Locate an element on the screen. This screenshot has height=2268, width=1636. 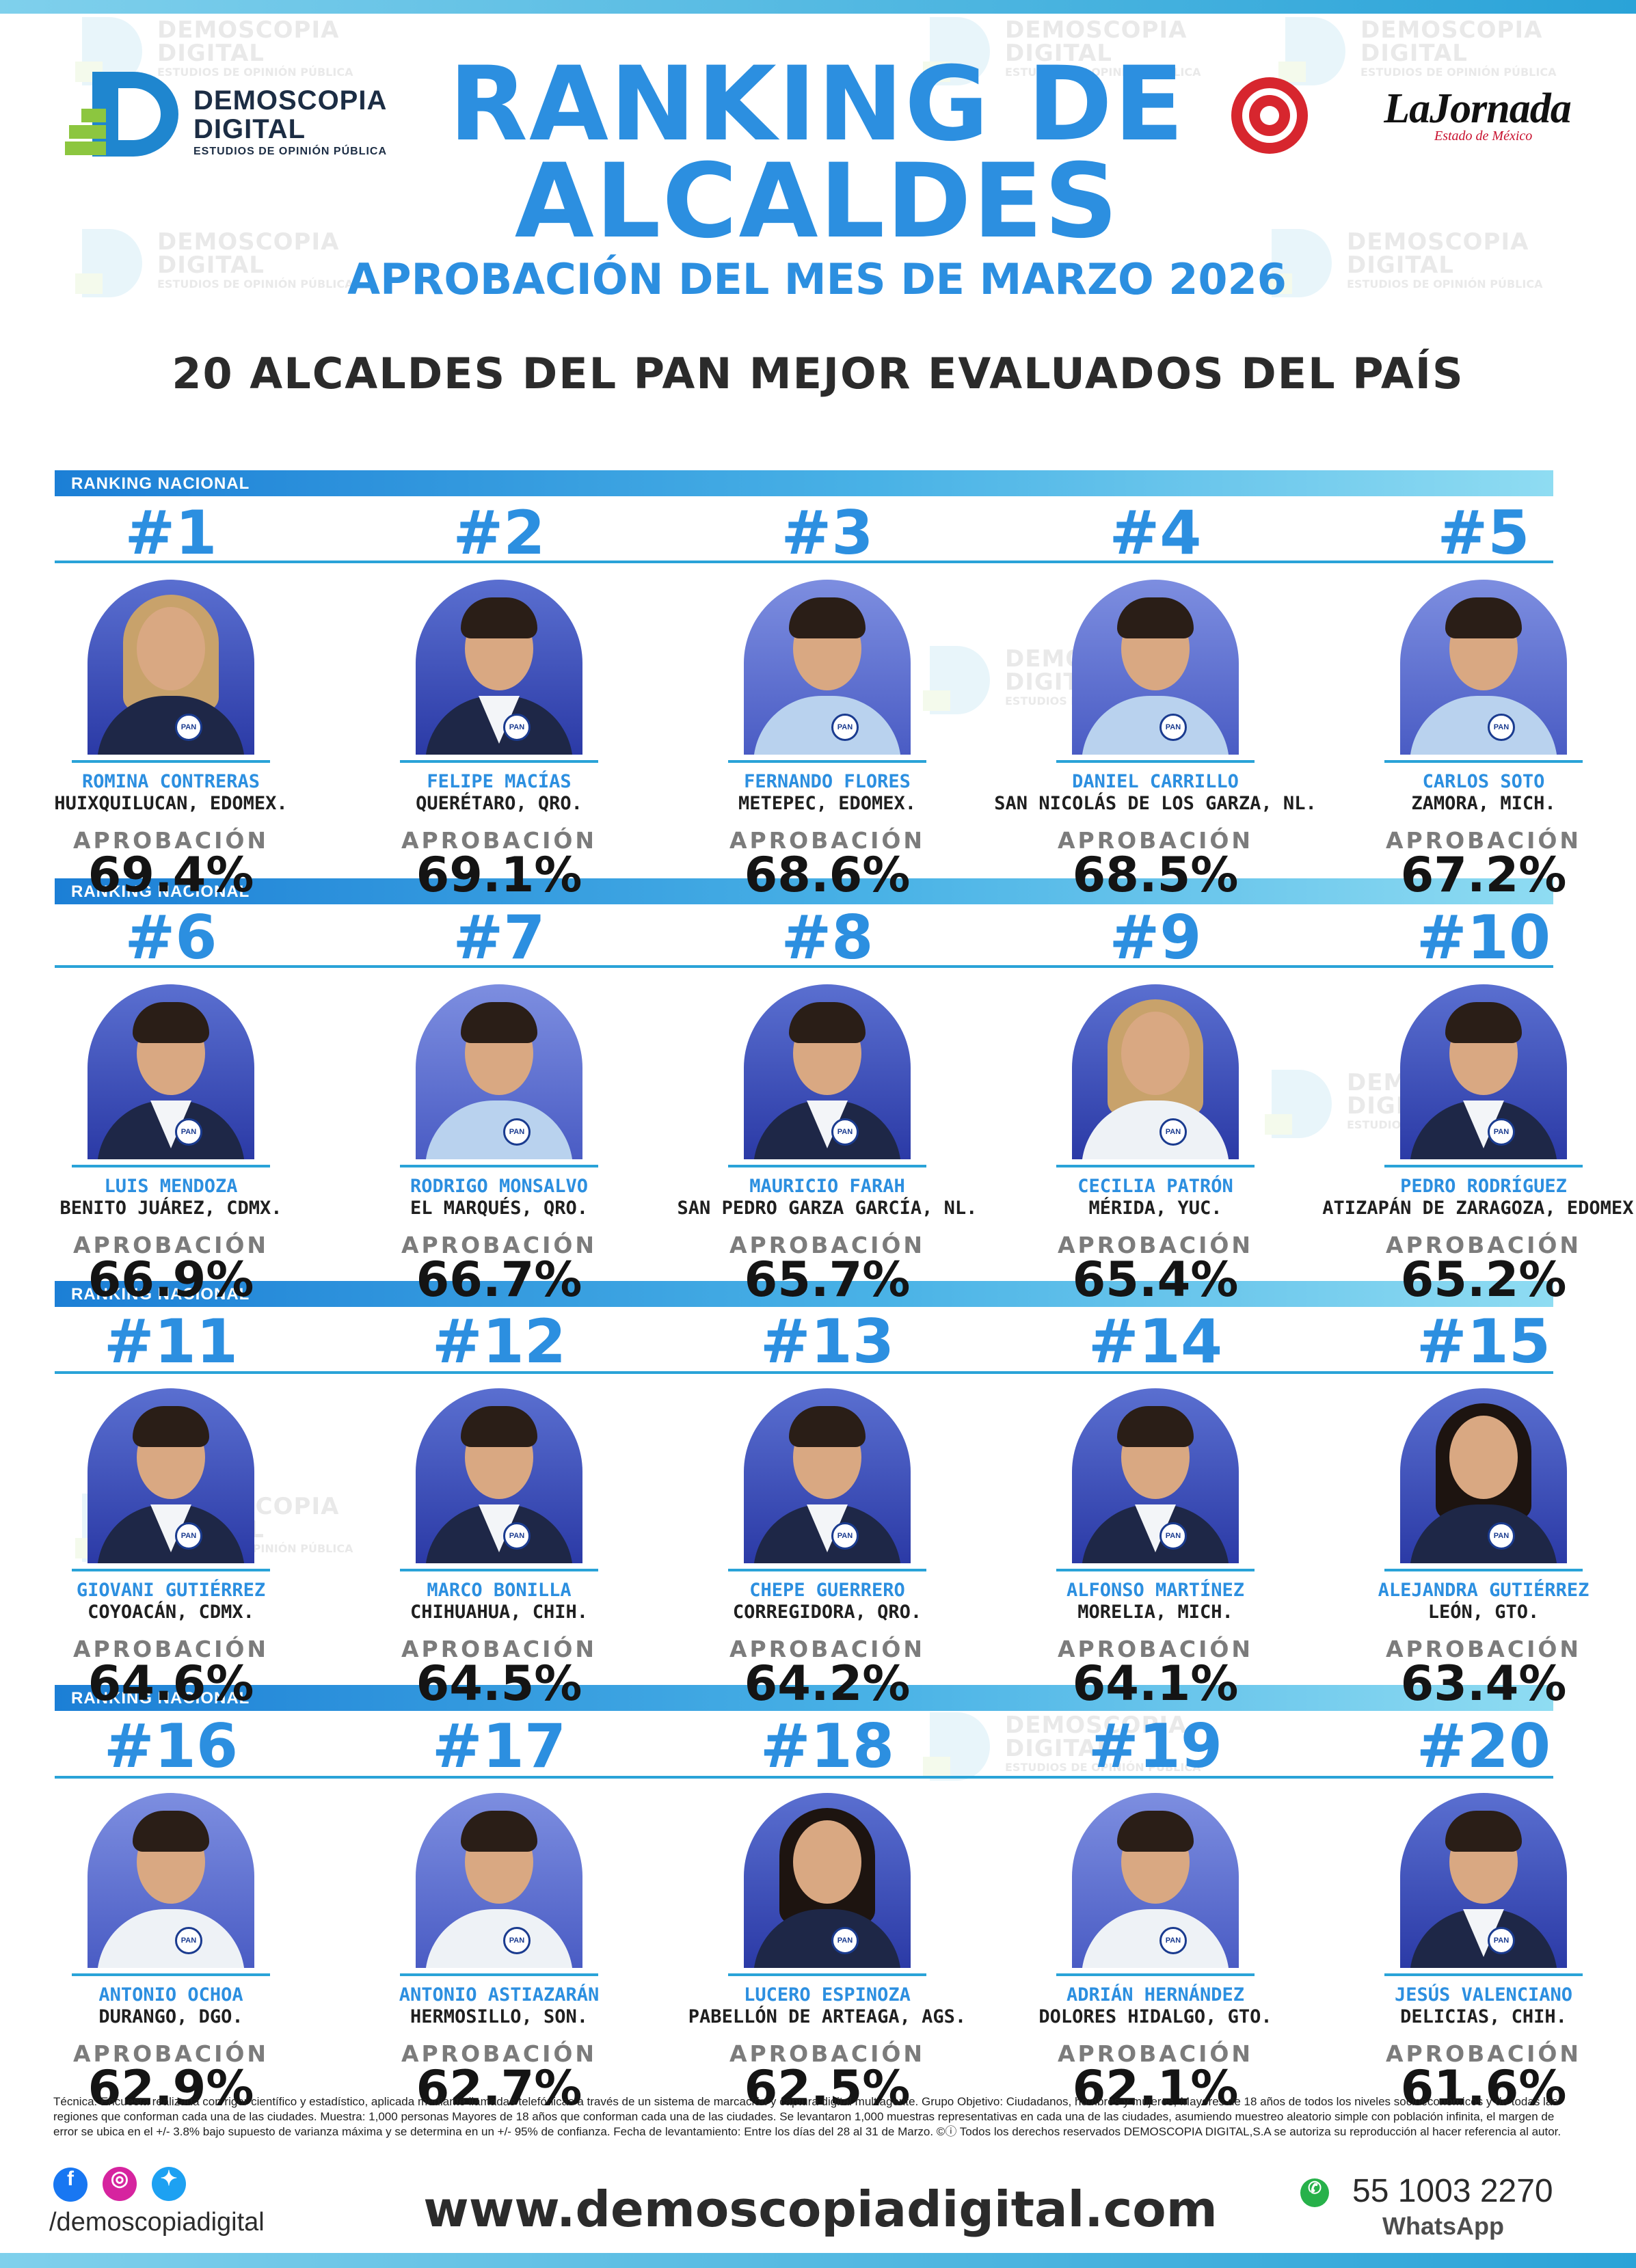
rank-number: #16 is located at coordinates (171, 1746).